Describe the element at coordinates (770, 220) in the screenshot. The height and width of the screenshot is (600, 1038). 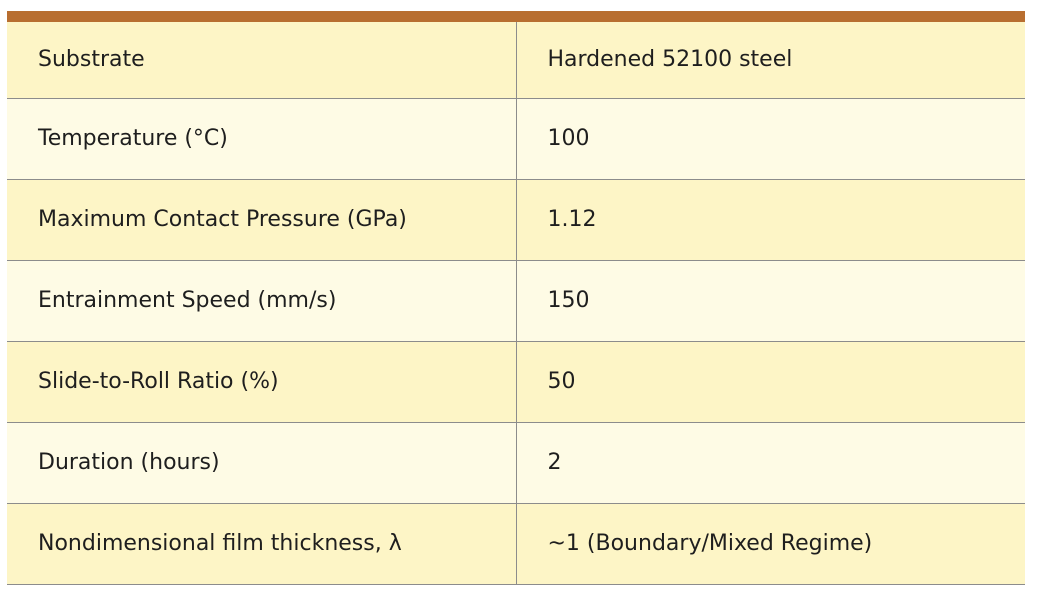
I see `value-cell: 1.12` at that location.